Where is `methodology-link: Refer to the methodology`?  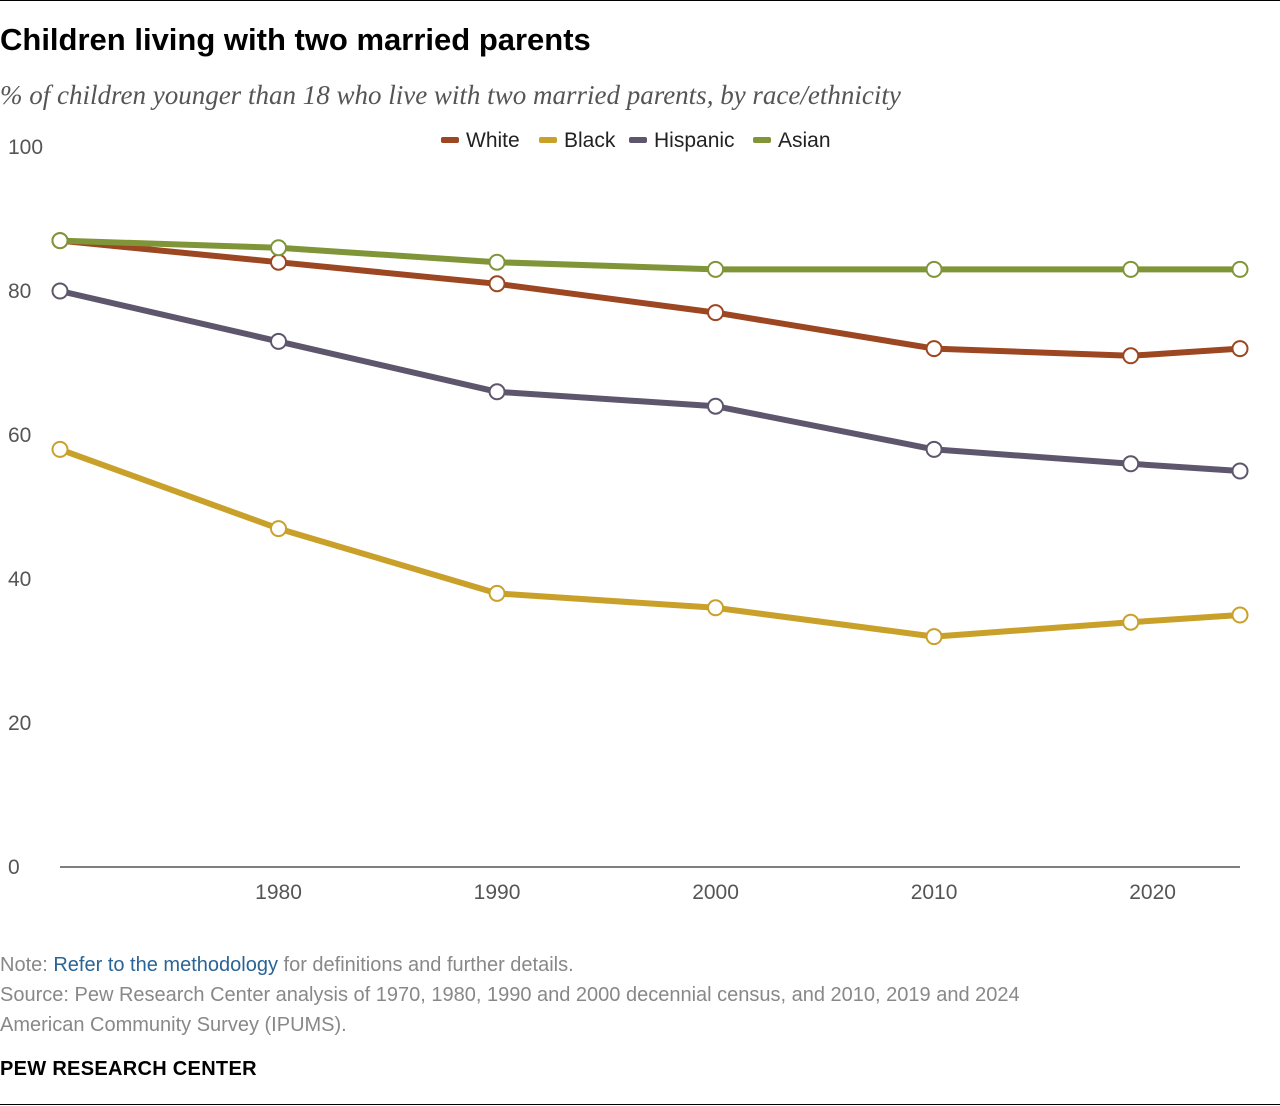
methodology-link: Refer to the methodology is located at coordinates (165, 965).